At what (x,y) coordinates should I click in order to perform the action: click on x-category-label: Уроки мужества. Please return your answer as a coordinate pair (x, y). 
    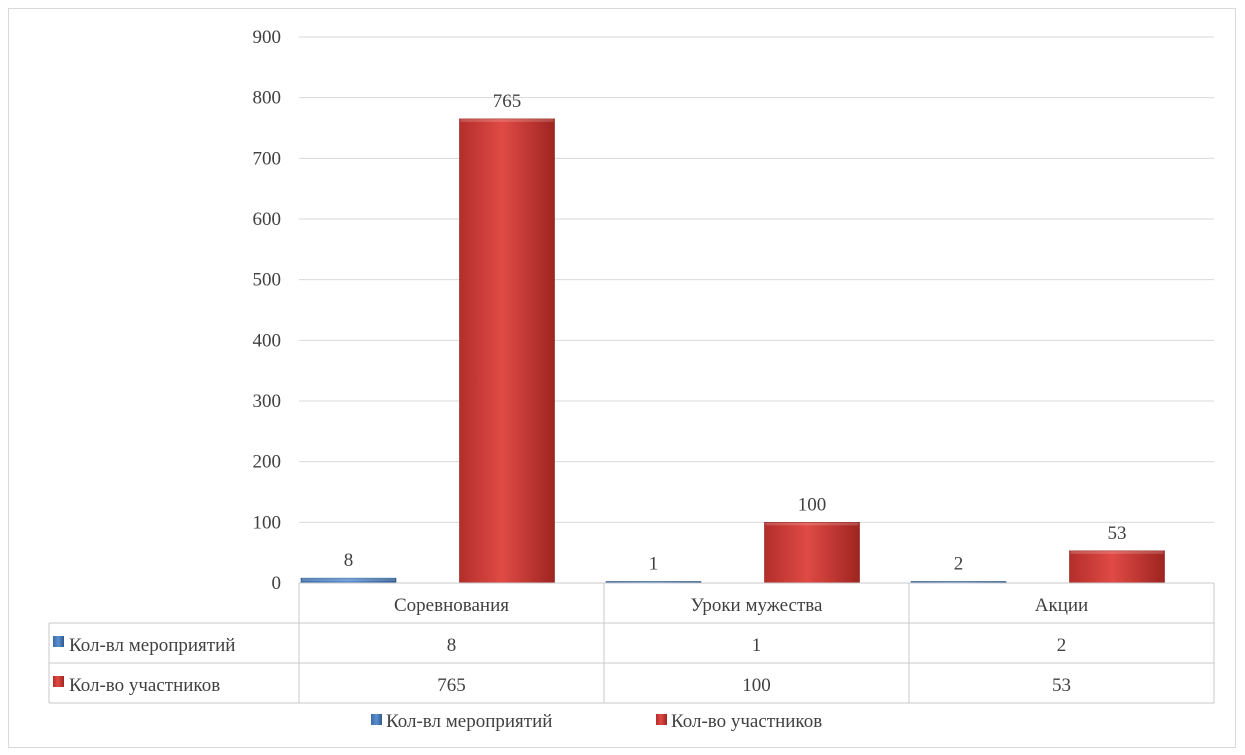
    Looking at the image, I should click on (757, 605).